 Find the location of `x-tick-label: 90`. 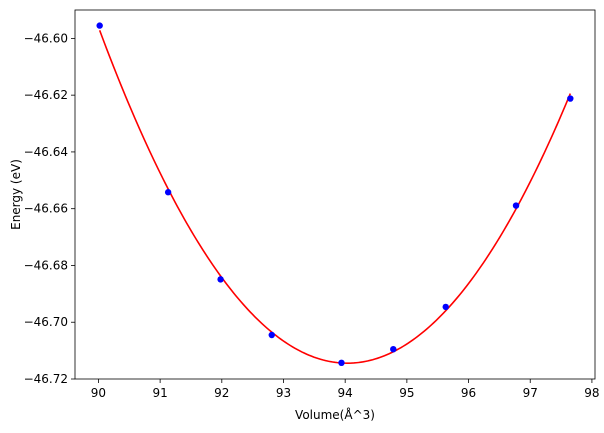

x-tick-label: 90 is located at coordinates (98, 393).